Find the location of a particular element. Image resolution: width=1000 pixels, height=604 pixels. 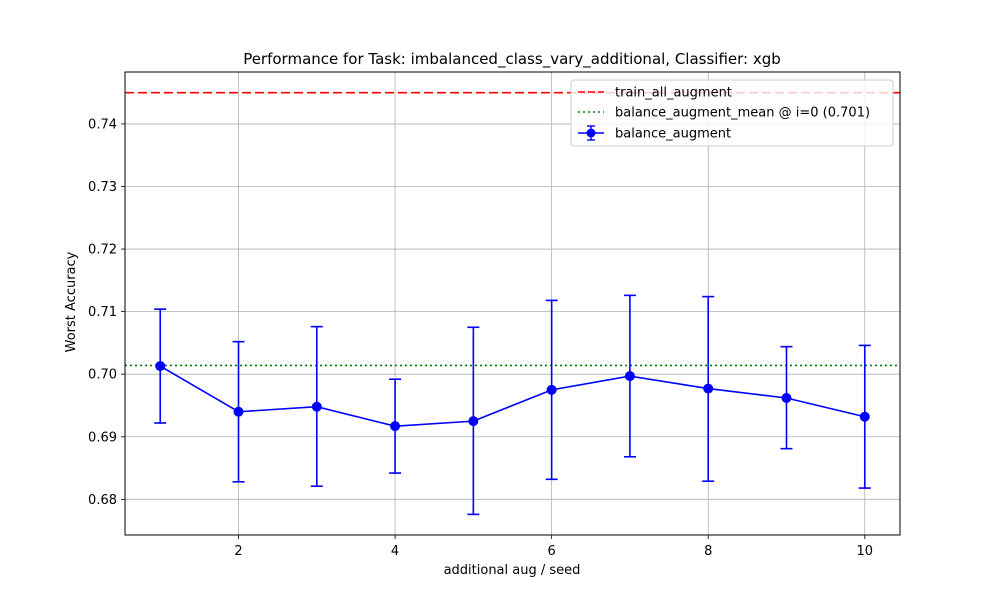

y-tick-label: 0.73 is located at coordinates (102, 187).